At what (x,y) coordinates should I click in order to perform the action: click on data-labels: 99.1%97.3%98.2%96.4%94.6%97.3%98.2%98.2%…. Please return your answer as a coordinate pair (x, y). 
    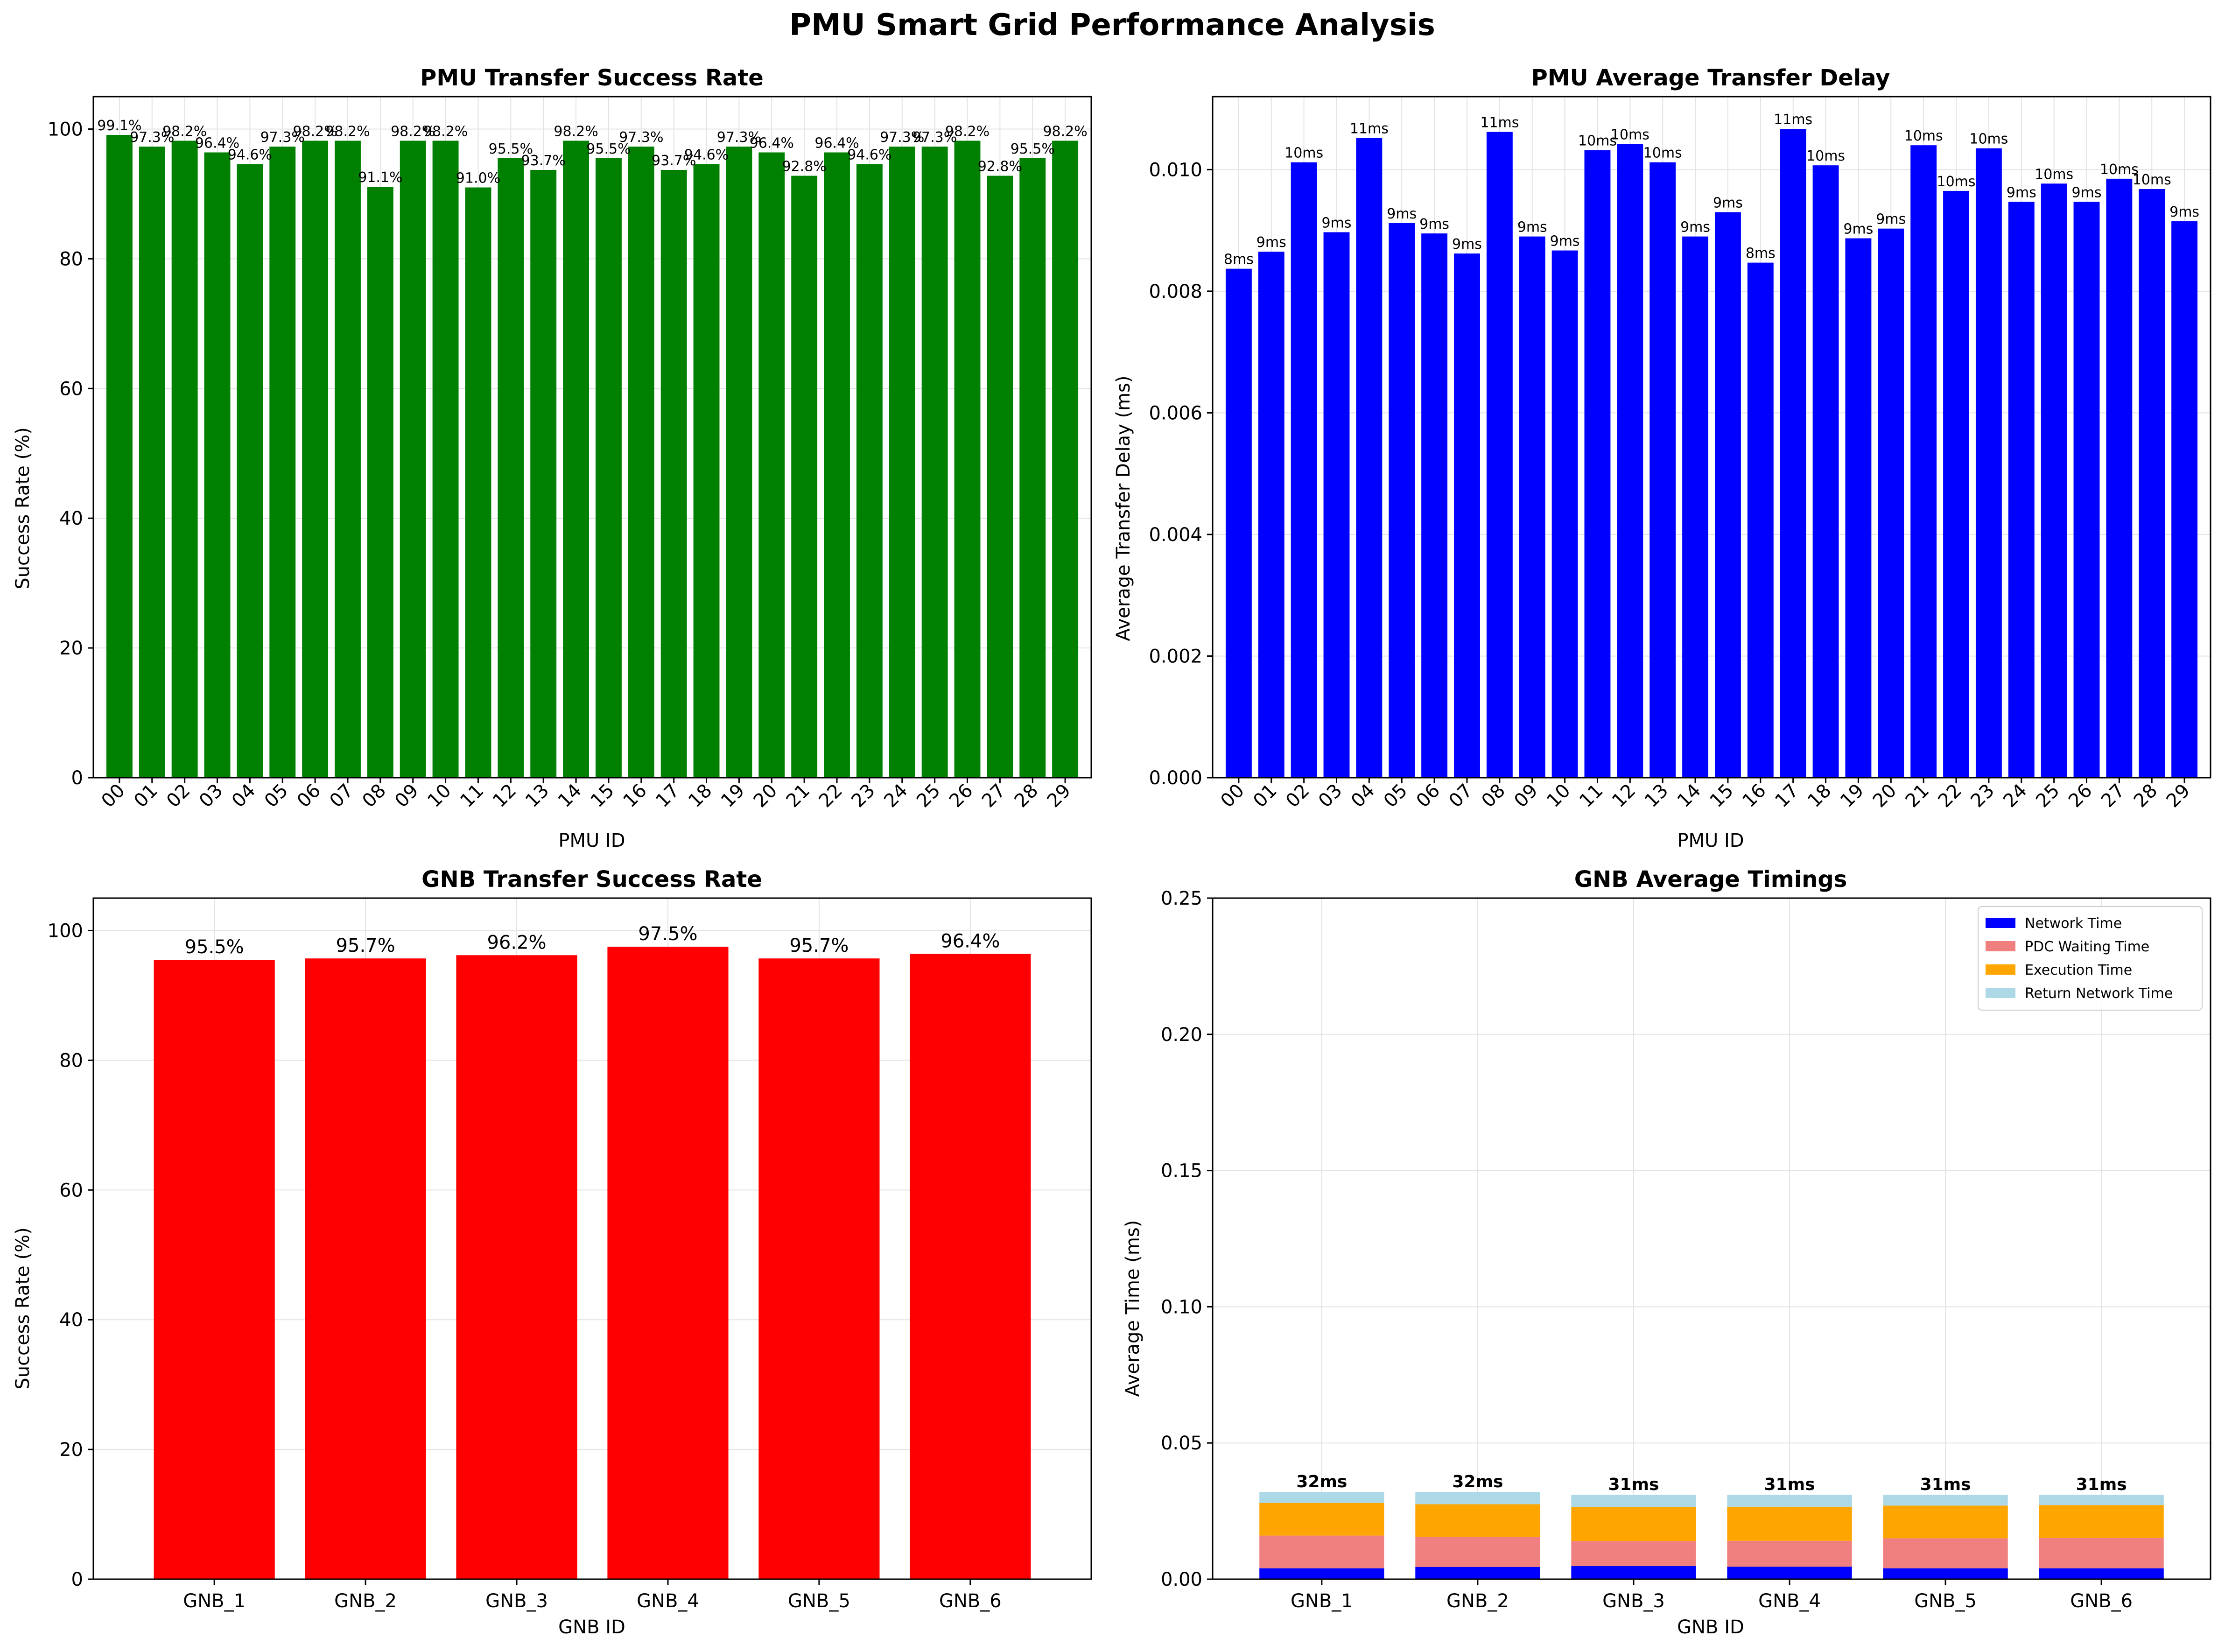
    Looking at the image, I should click on (592, 152).